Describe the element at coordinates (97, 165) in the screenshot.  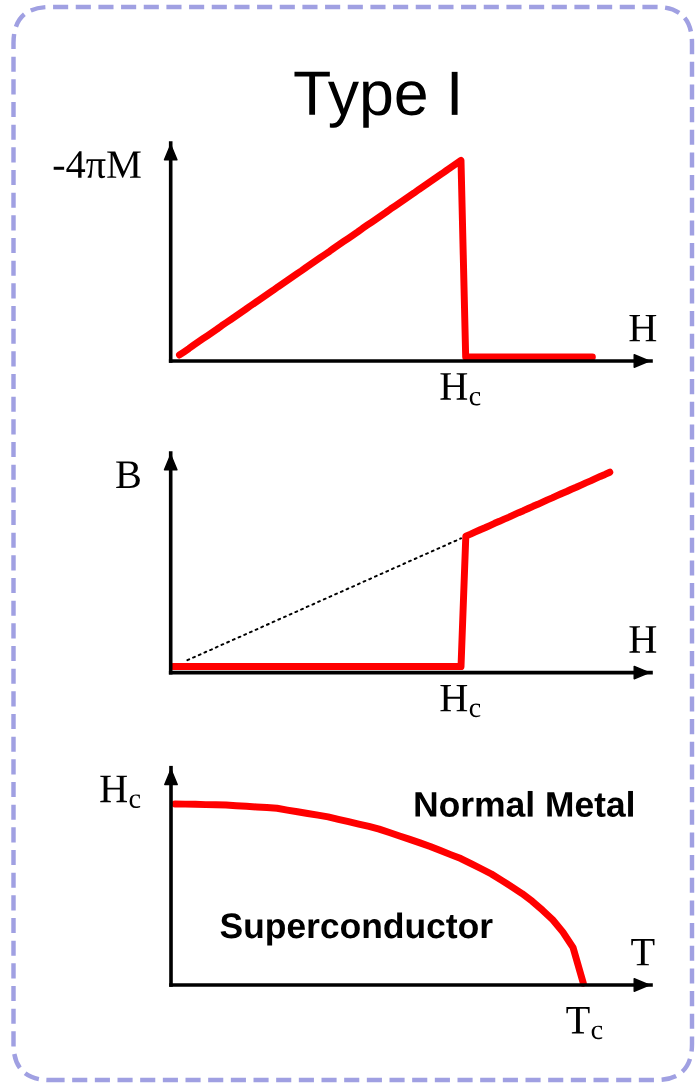
I see `y-axis-title: -4πM` at that location.